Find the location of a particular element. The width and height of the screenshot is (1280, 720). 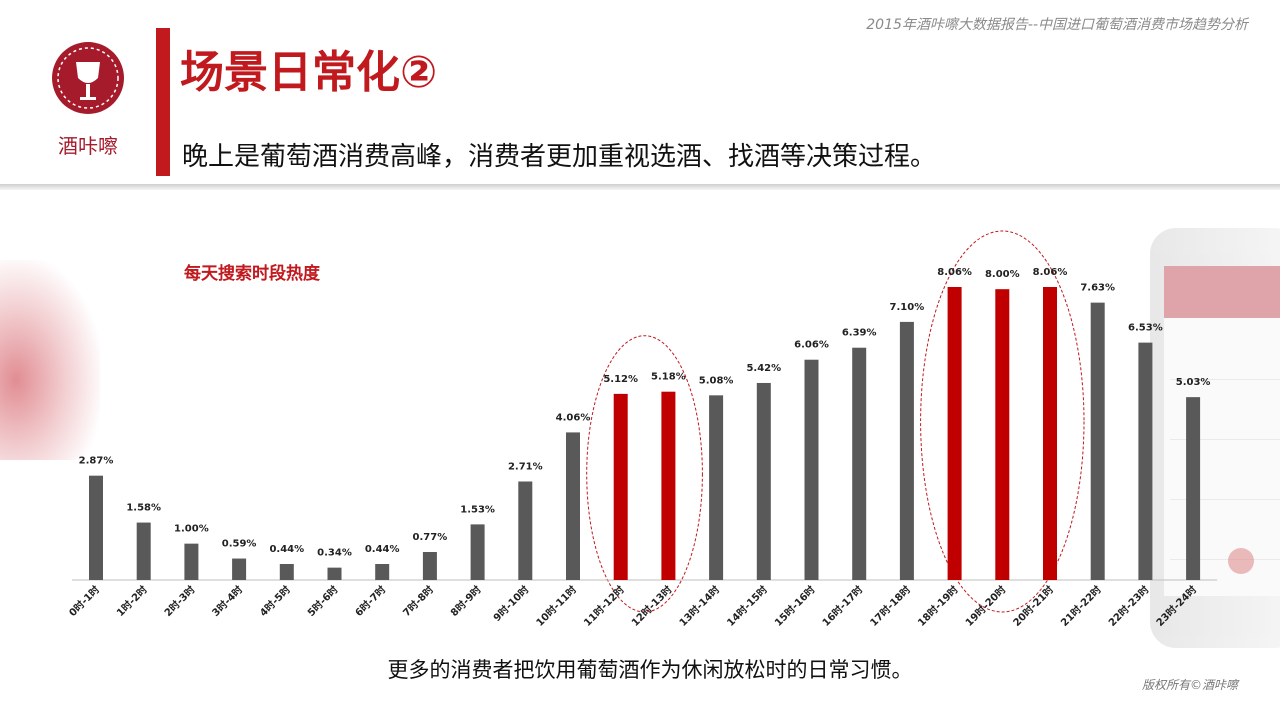

bar-value-label: 2.71% is located at coordinates (525, 466).